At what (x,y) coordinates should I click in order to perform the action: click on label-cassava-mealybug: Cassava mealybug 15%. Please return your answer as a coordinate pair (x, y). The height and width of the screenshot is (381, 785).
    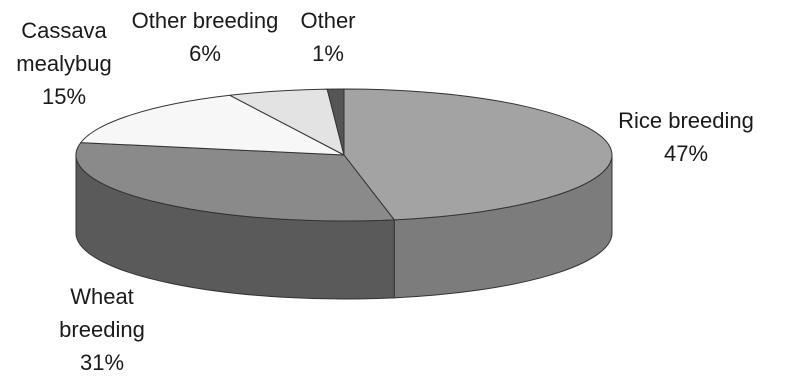
    Looking at the image, I should click on (63, 63).